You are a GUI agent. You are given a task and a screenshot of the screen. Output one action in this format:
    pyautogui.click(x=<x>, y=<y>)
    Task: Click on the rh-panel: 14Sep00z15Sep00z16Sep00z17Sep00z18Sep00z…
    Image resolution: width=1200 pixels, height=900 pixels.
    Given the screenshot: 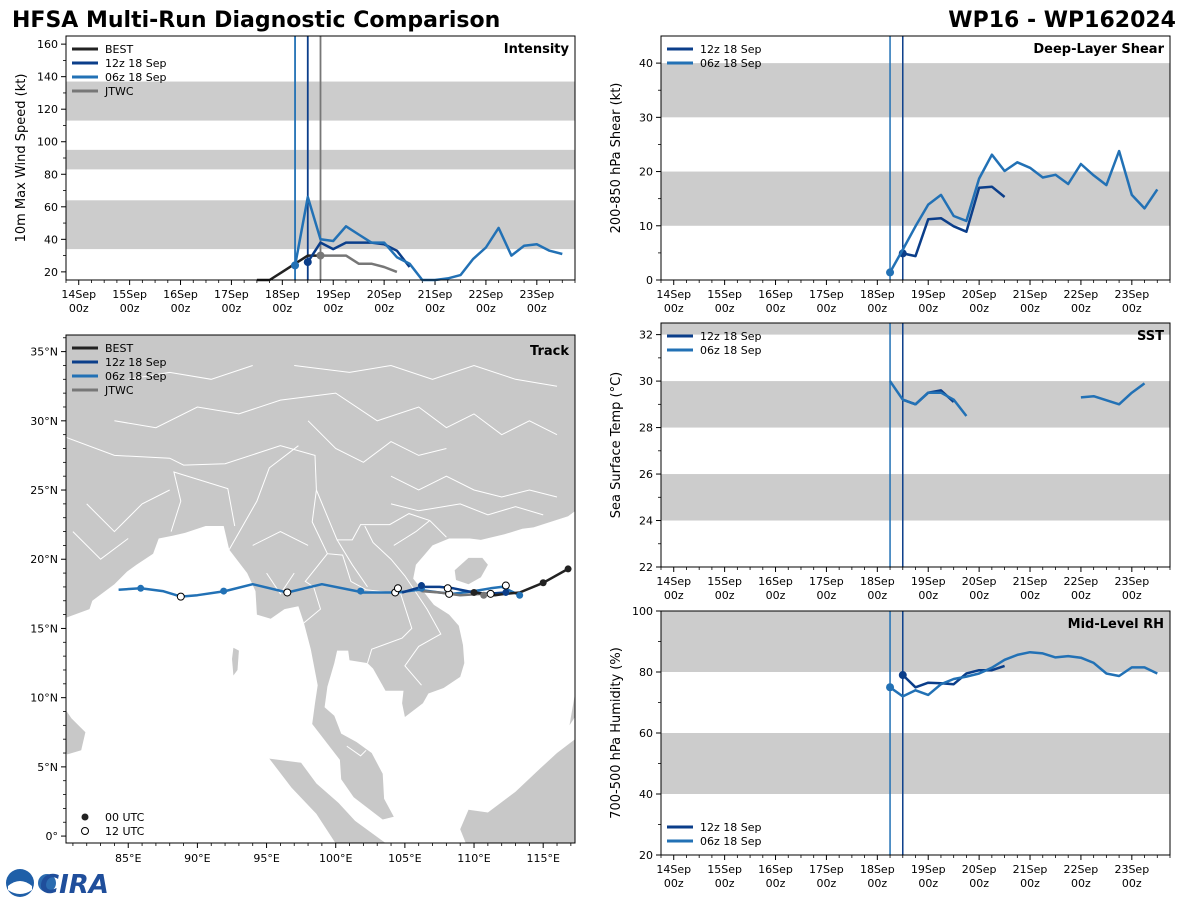 What is the action you would take?
    pyautogui.click(x=890, y=747)
    